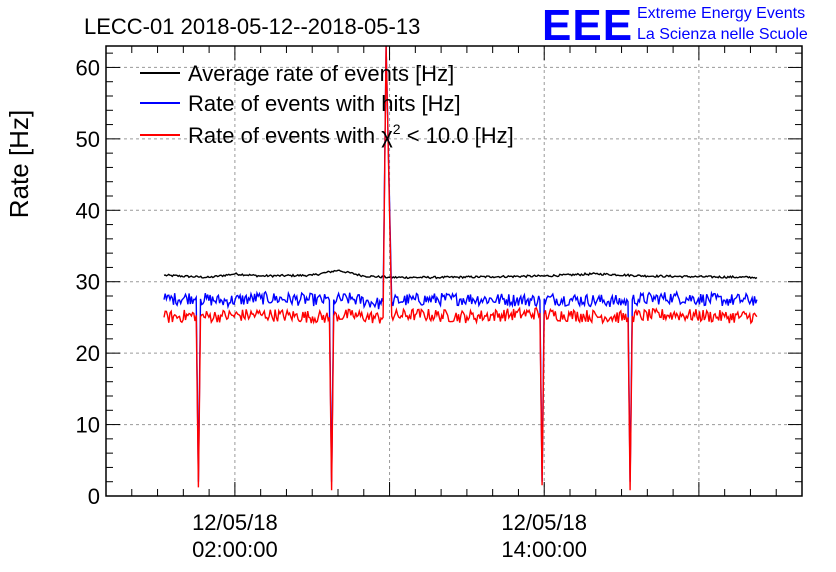 This screenshot has height=572, width=836. What do you see at coordinates (88, 210) in the screenshot?
I see `y-tick-label: 40` at bounding box center [88, 210].